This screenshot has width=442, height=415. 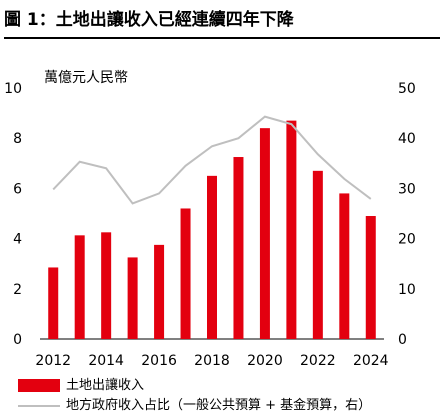 What do you see at coordinates (105, 385) in the screenshot?
I see `legend-label-bars: 土地出讓收入` at bounding box center [105, 385].